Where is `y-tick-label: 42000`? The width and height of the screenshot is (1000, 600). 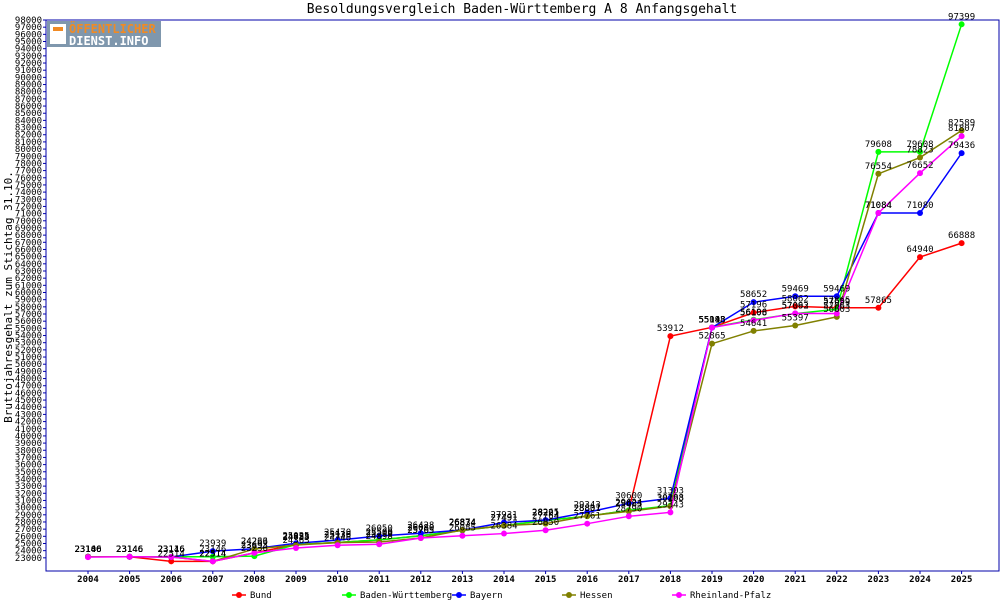
y-tick-label: 42000 is located at coordinates (28, 423).